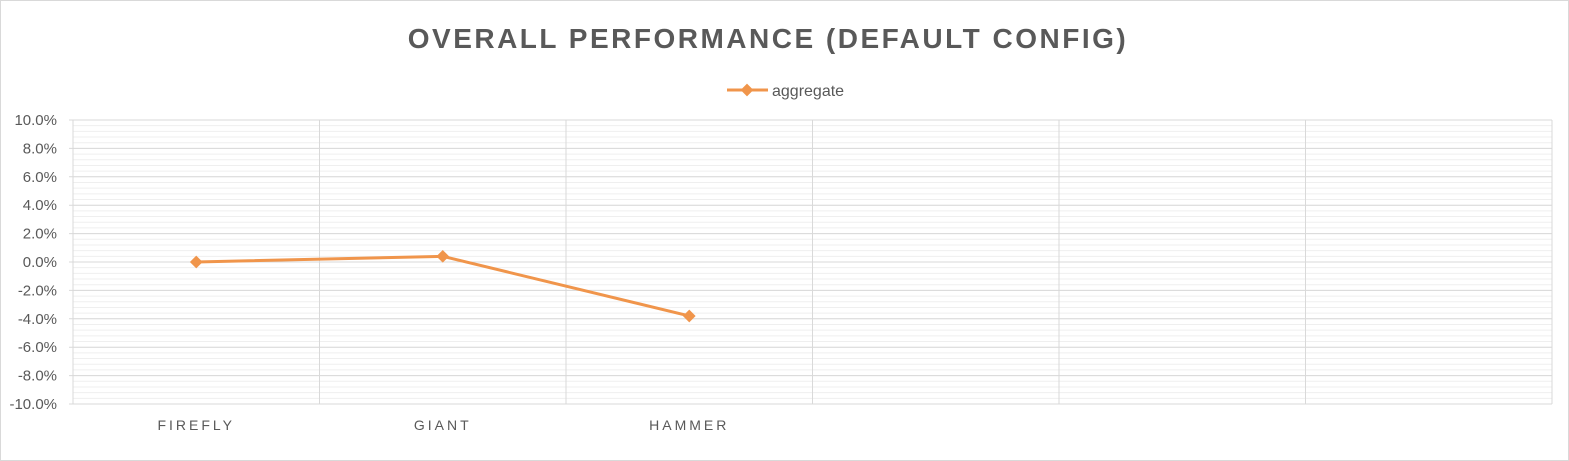 The width and height of the screenshot is (1569, 461). What do you see at coordinates (40, 262) in the screenshot?
I see `y-tick-label: 0.0%` at bounding box center [40, 262].